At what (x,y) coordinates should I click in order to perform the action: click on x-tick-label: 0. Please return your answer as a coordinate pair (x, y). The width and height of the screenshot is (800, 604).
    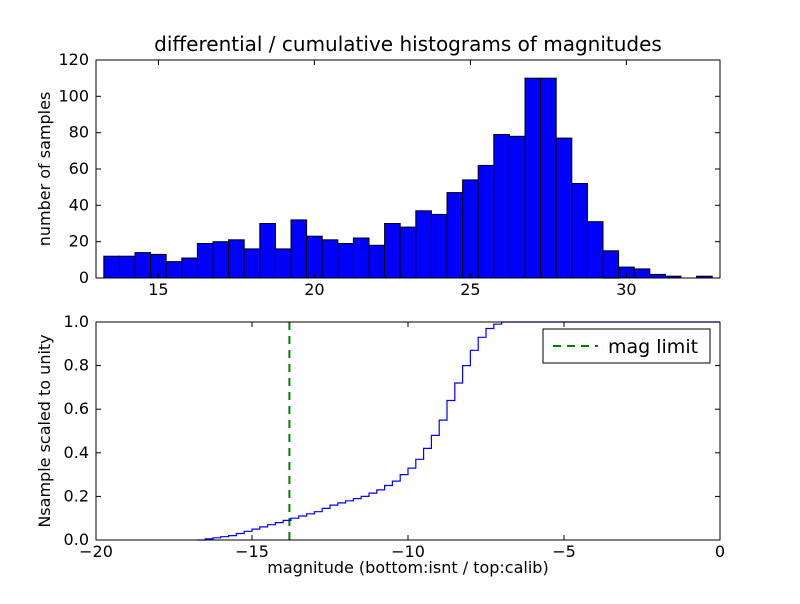
    Looking at the image, I should click on (720, 551).